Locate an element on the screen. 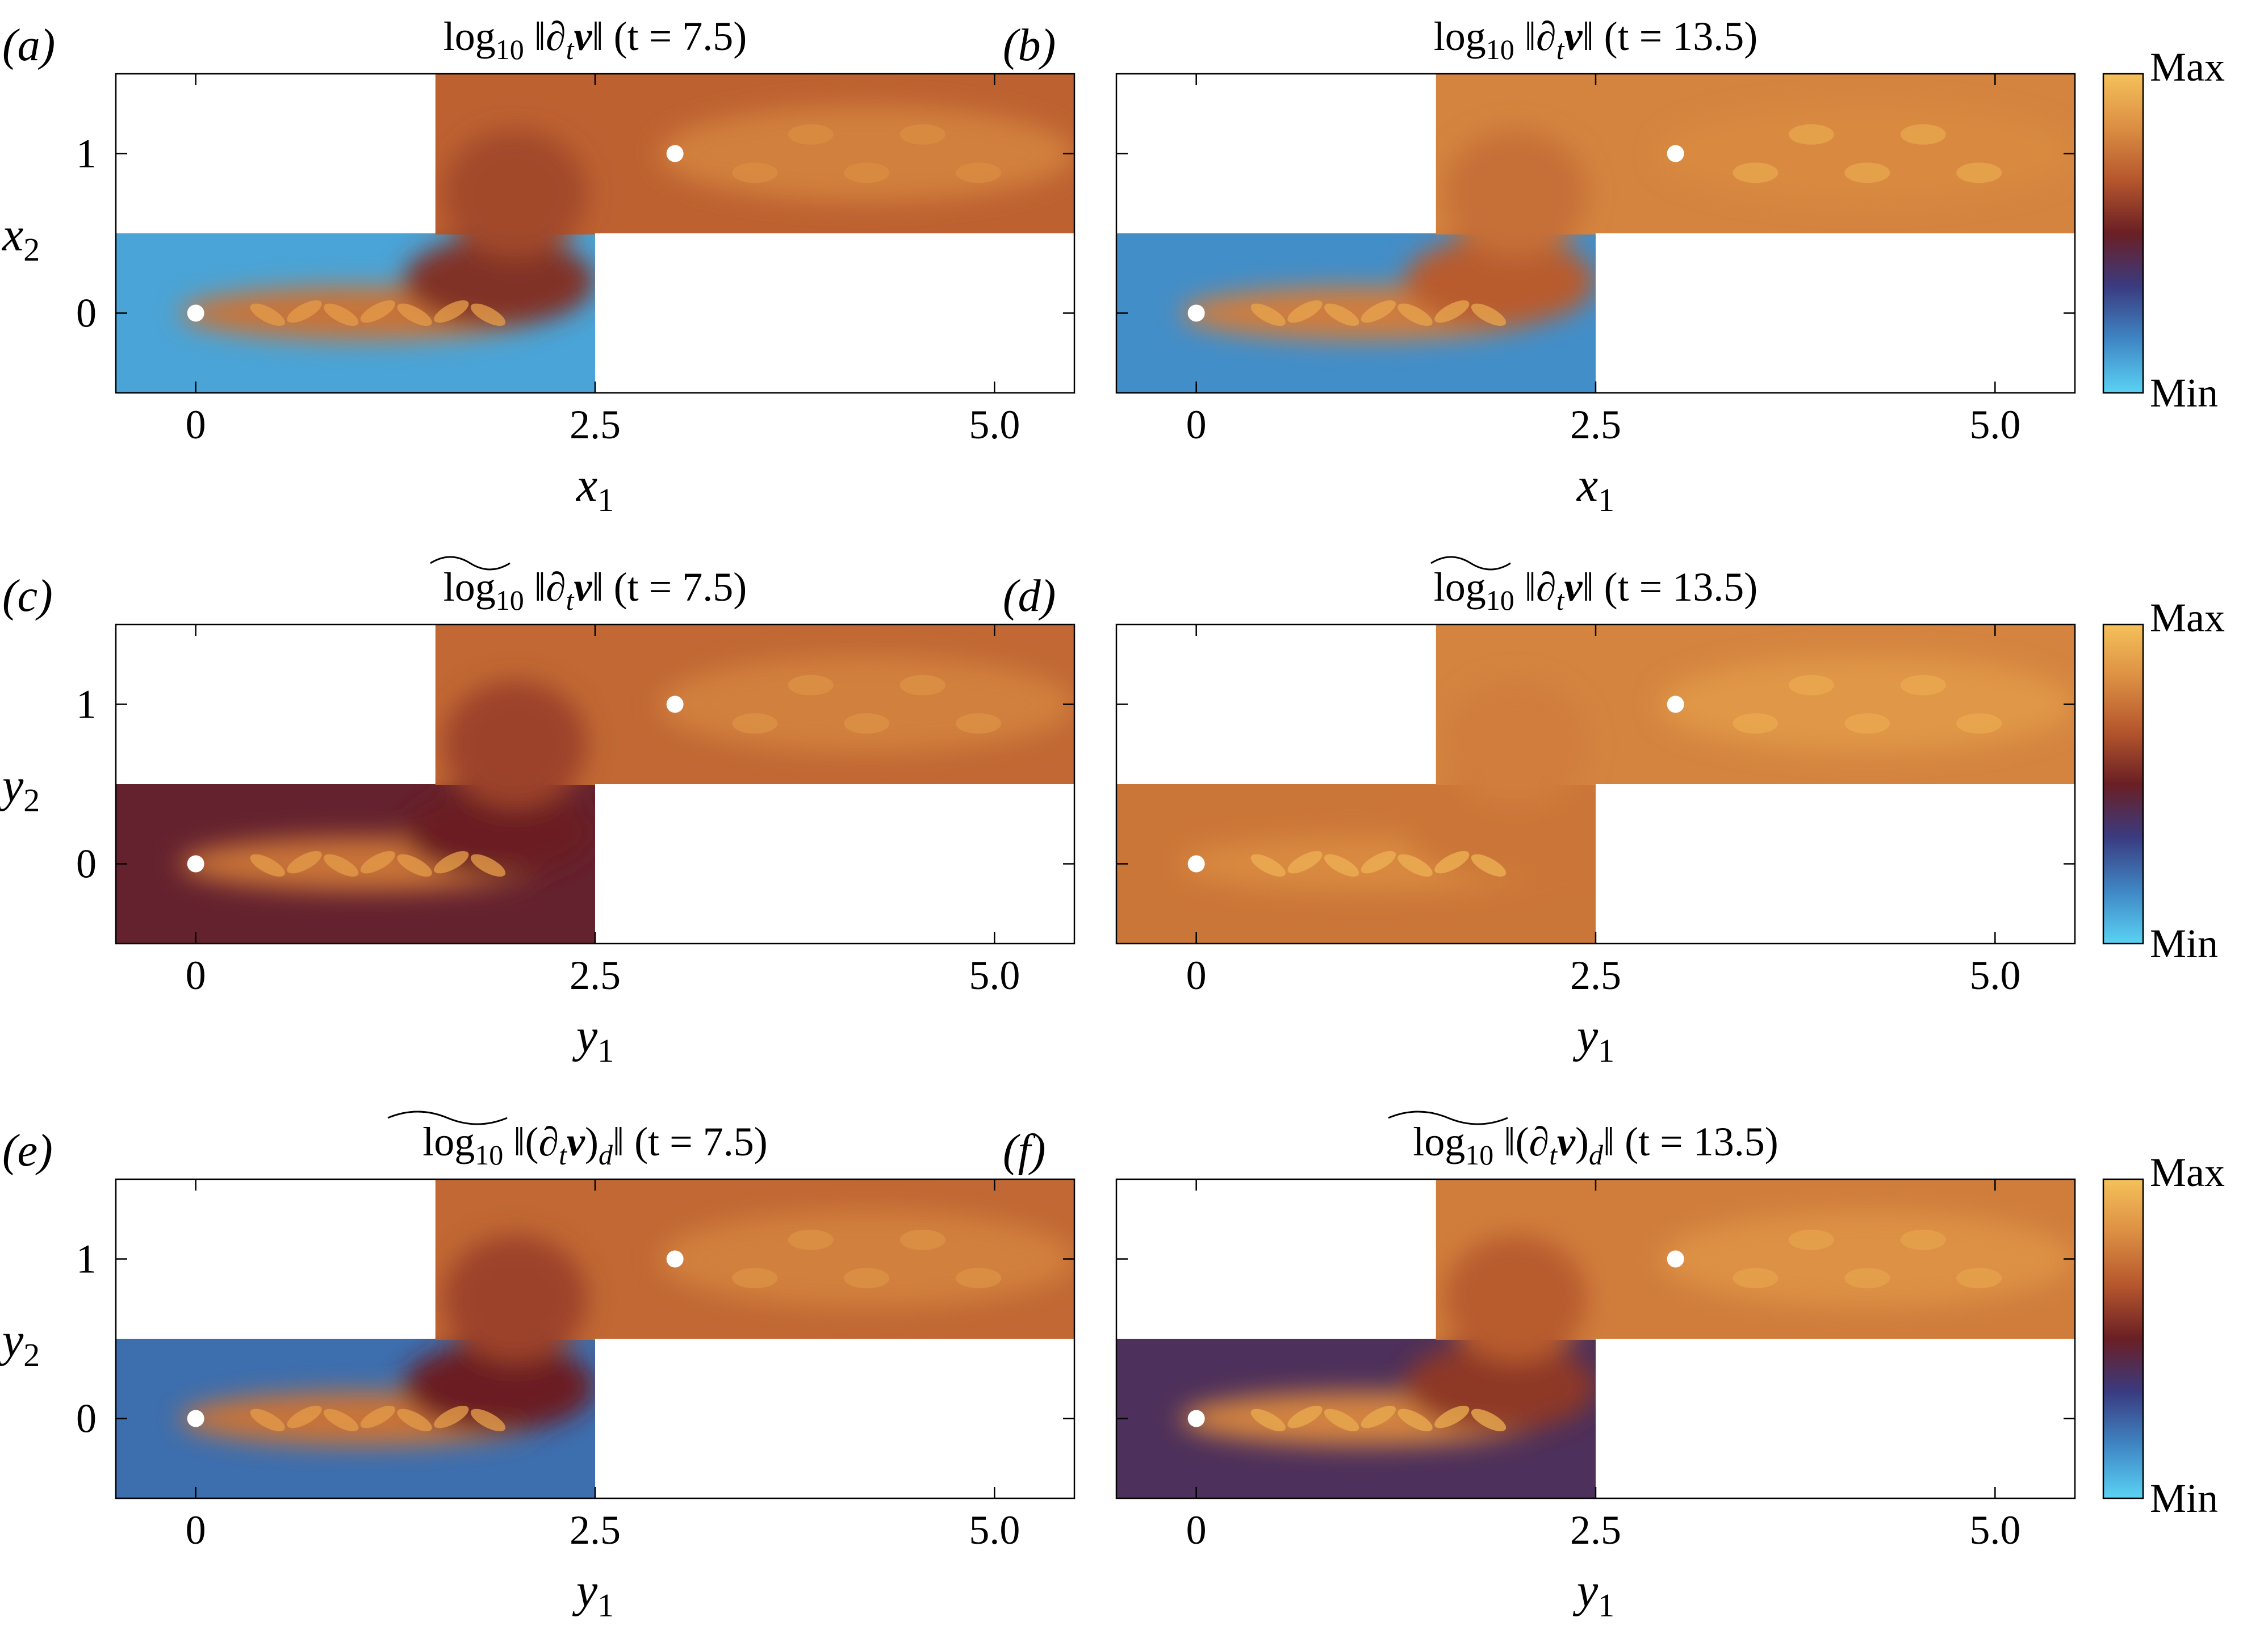 The height and width of the screenshot is (1630, 2268). panel-title: log10 ‖(∂tv)d‖ (t = 7.5) is located at coordinates (594, 1145).